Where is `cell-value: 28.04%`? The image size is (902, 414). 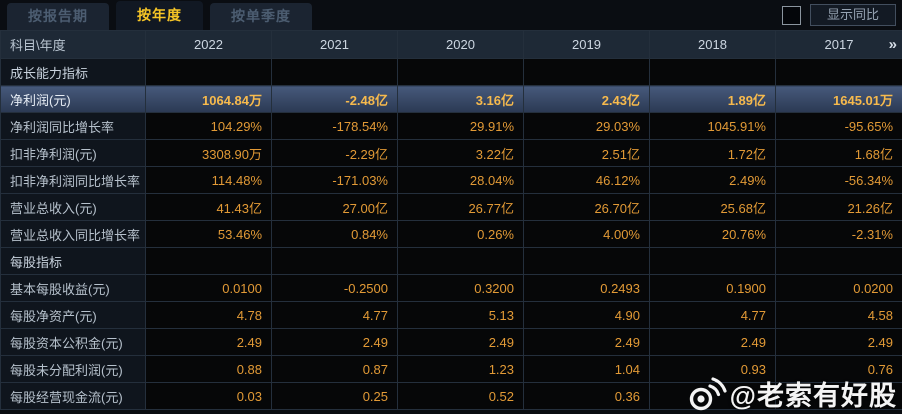 cell-value: 28.04% is located at coordinates (460, 180).